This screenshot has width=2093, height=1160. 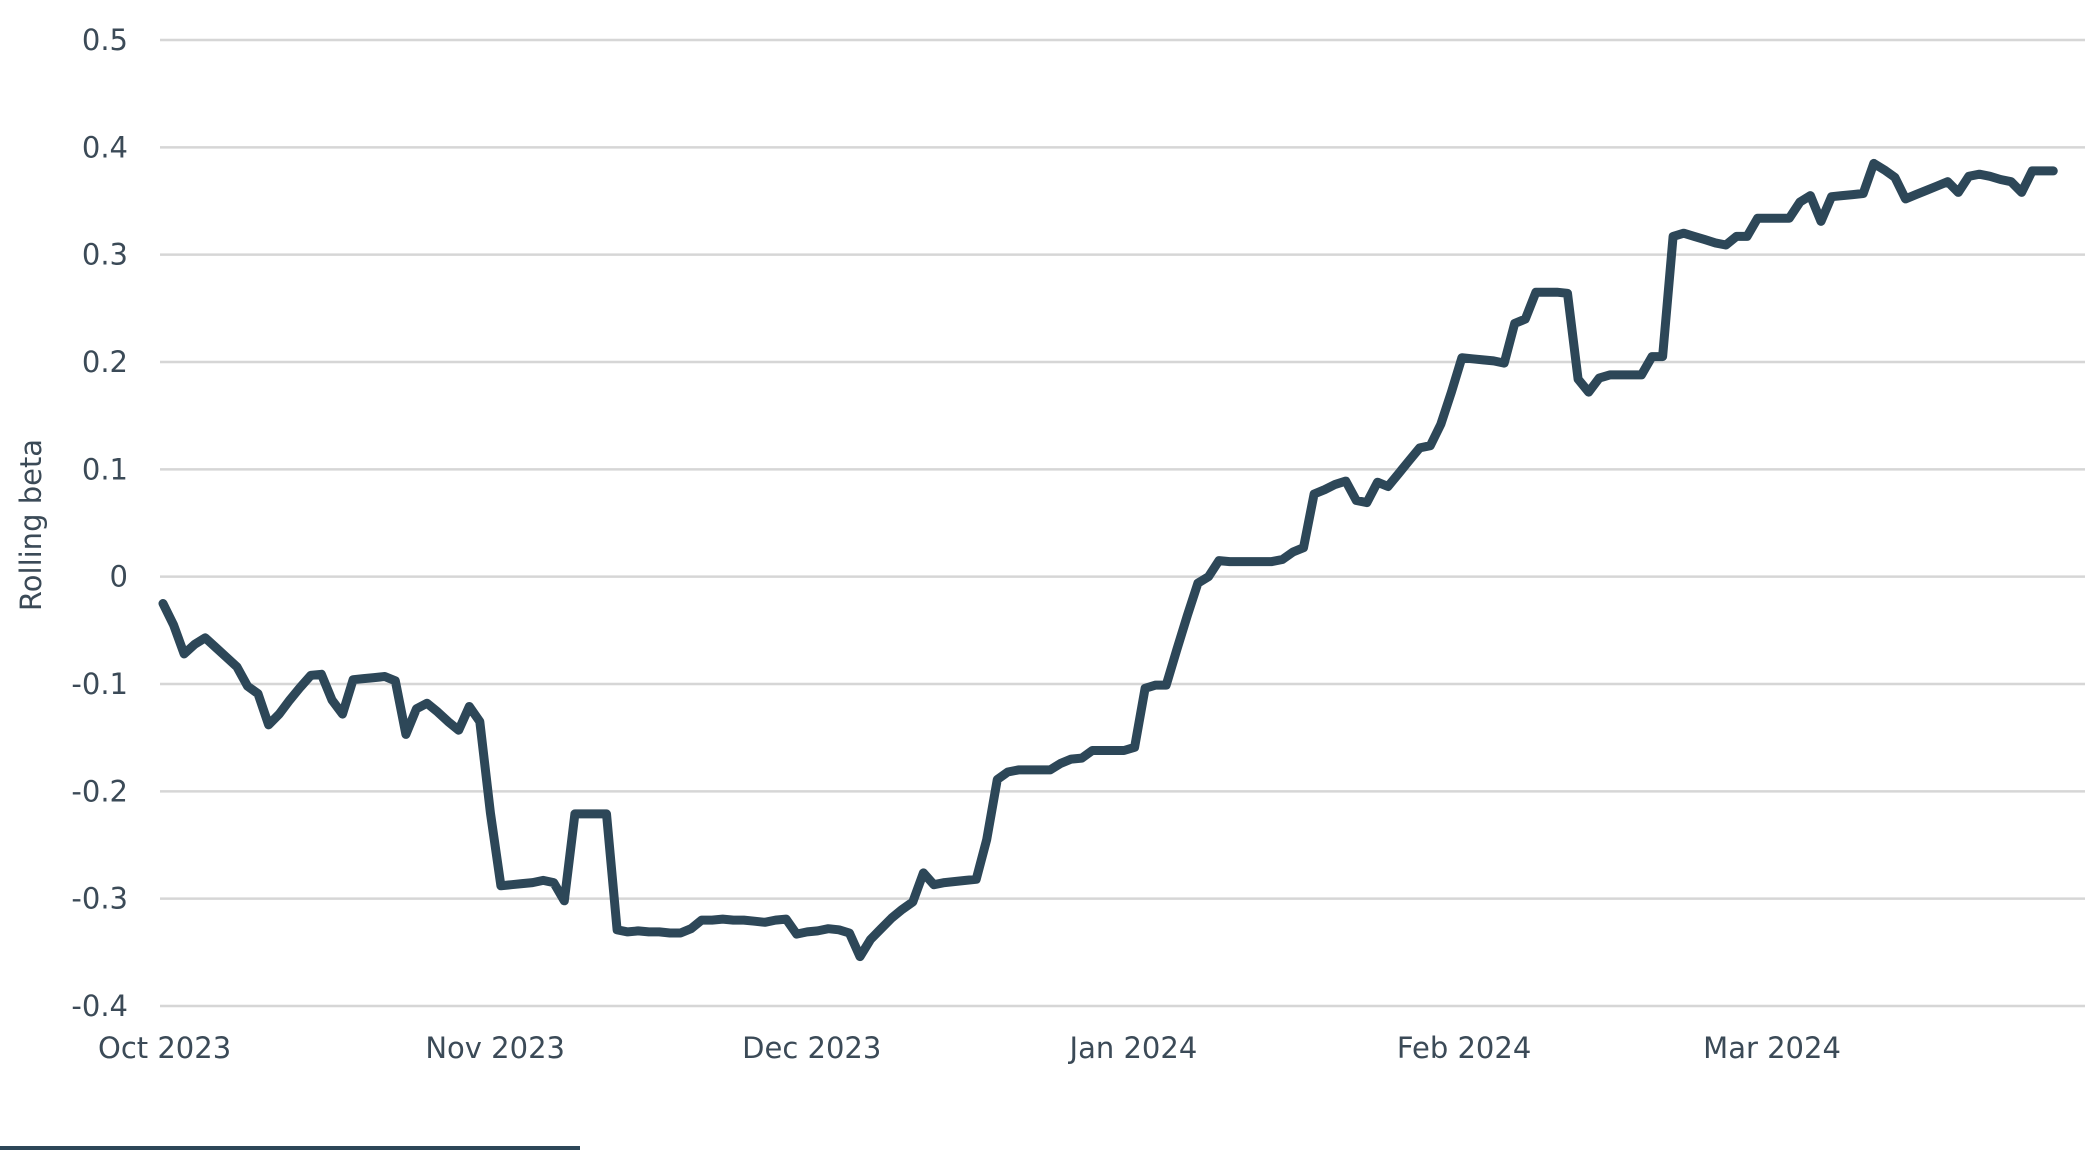 What do you see at coordinates (105, 255) in the screenshot?
I see `y-tick-label: 0.3` at bounding box center [105, 255].